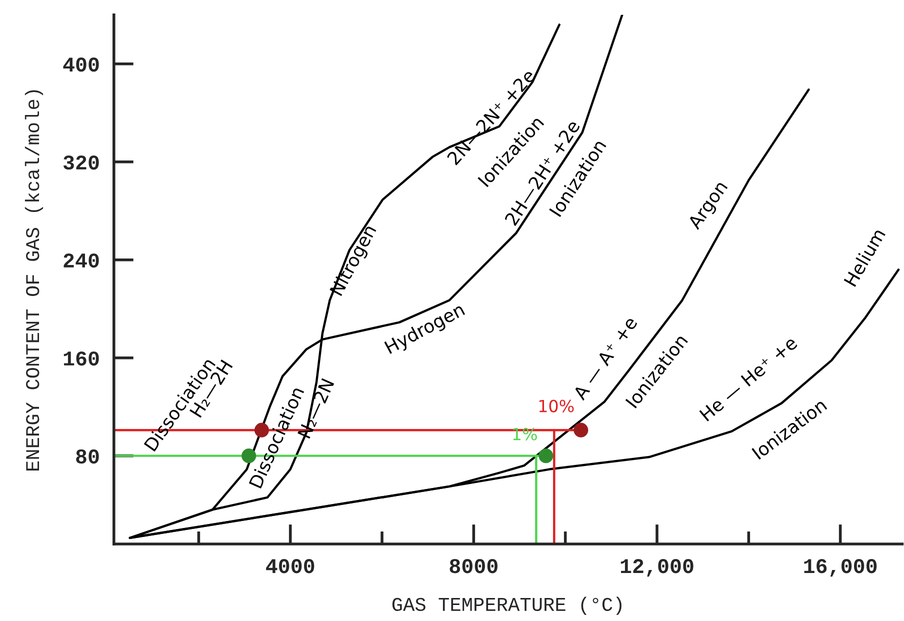 The image size is (904, 621). What do you see at coordinates (81, 358) in the screenshot?
I see `y-tick-label: 160` at bounding box center [81, 358].